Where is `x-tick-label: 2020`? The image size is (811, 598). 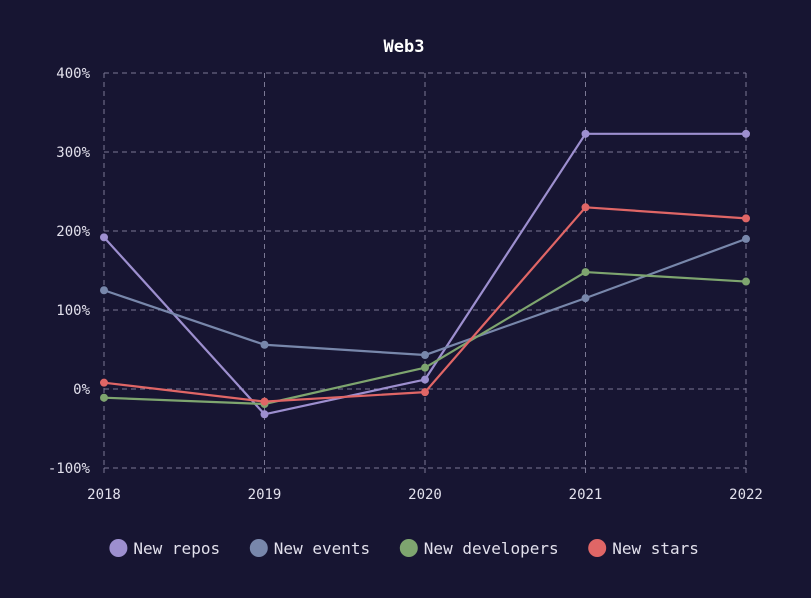
x-tick-label: 2020 is located at coordinates (425, 495).